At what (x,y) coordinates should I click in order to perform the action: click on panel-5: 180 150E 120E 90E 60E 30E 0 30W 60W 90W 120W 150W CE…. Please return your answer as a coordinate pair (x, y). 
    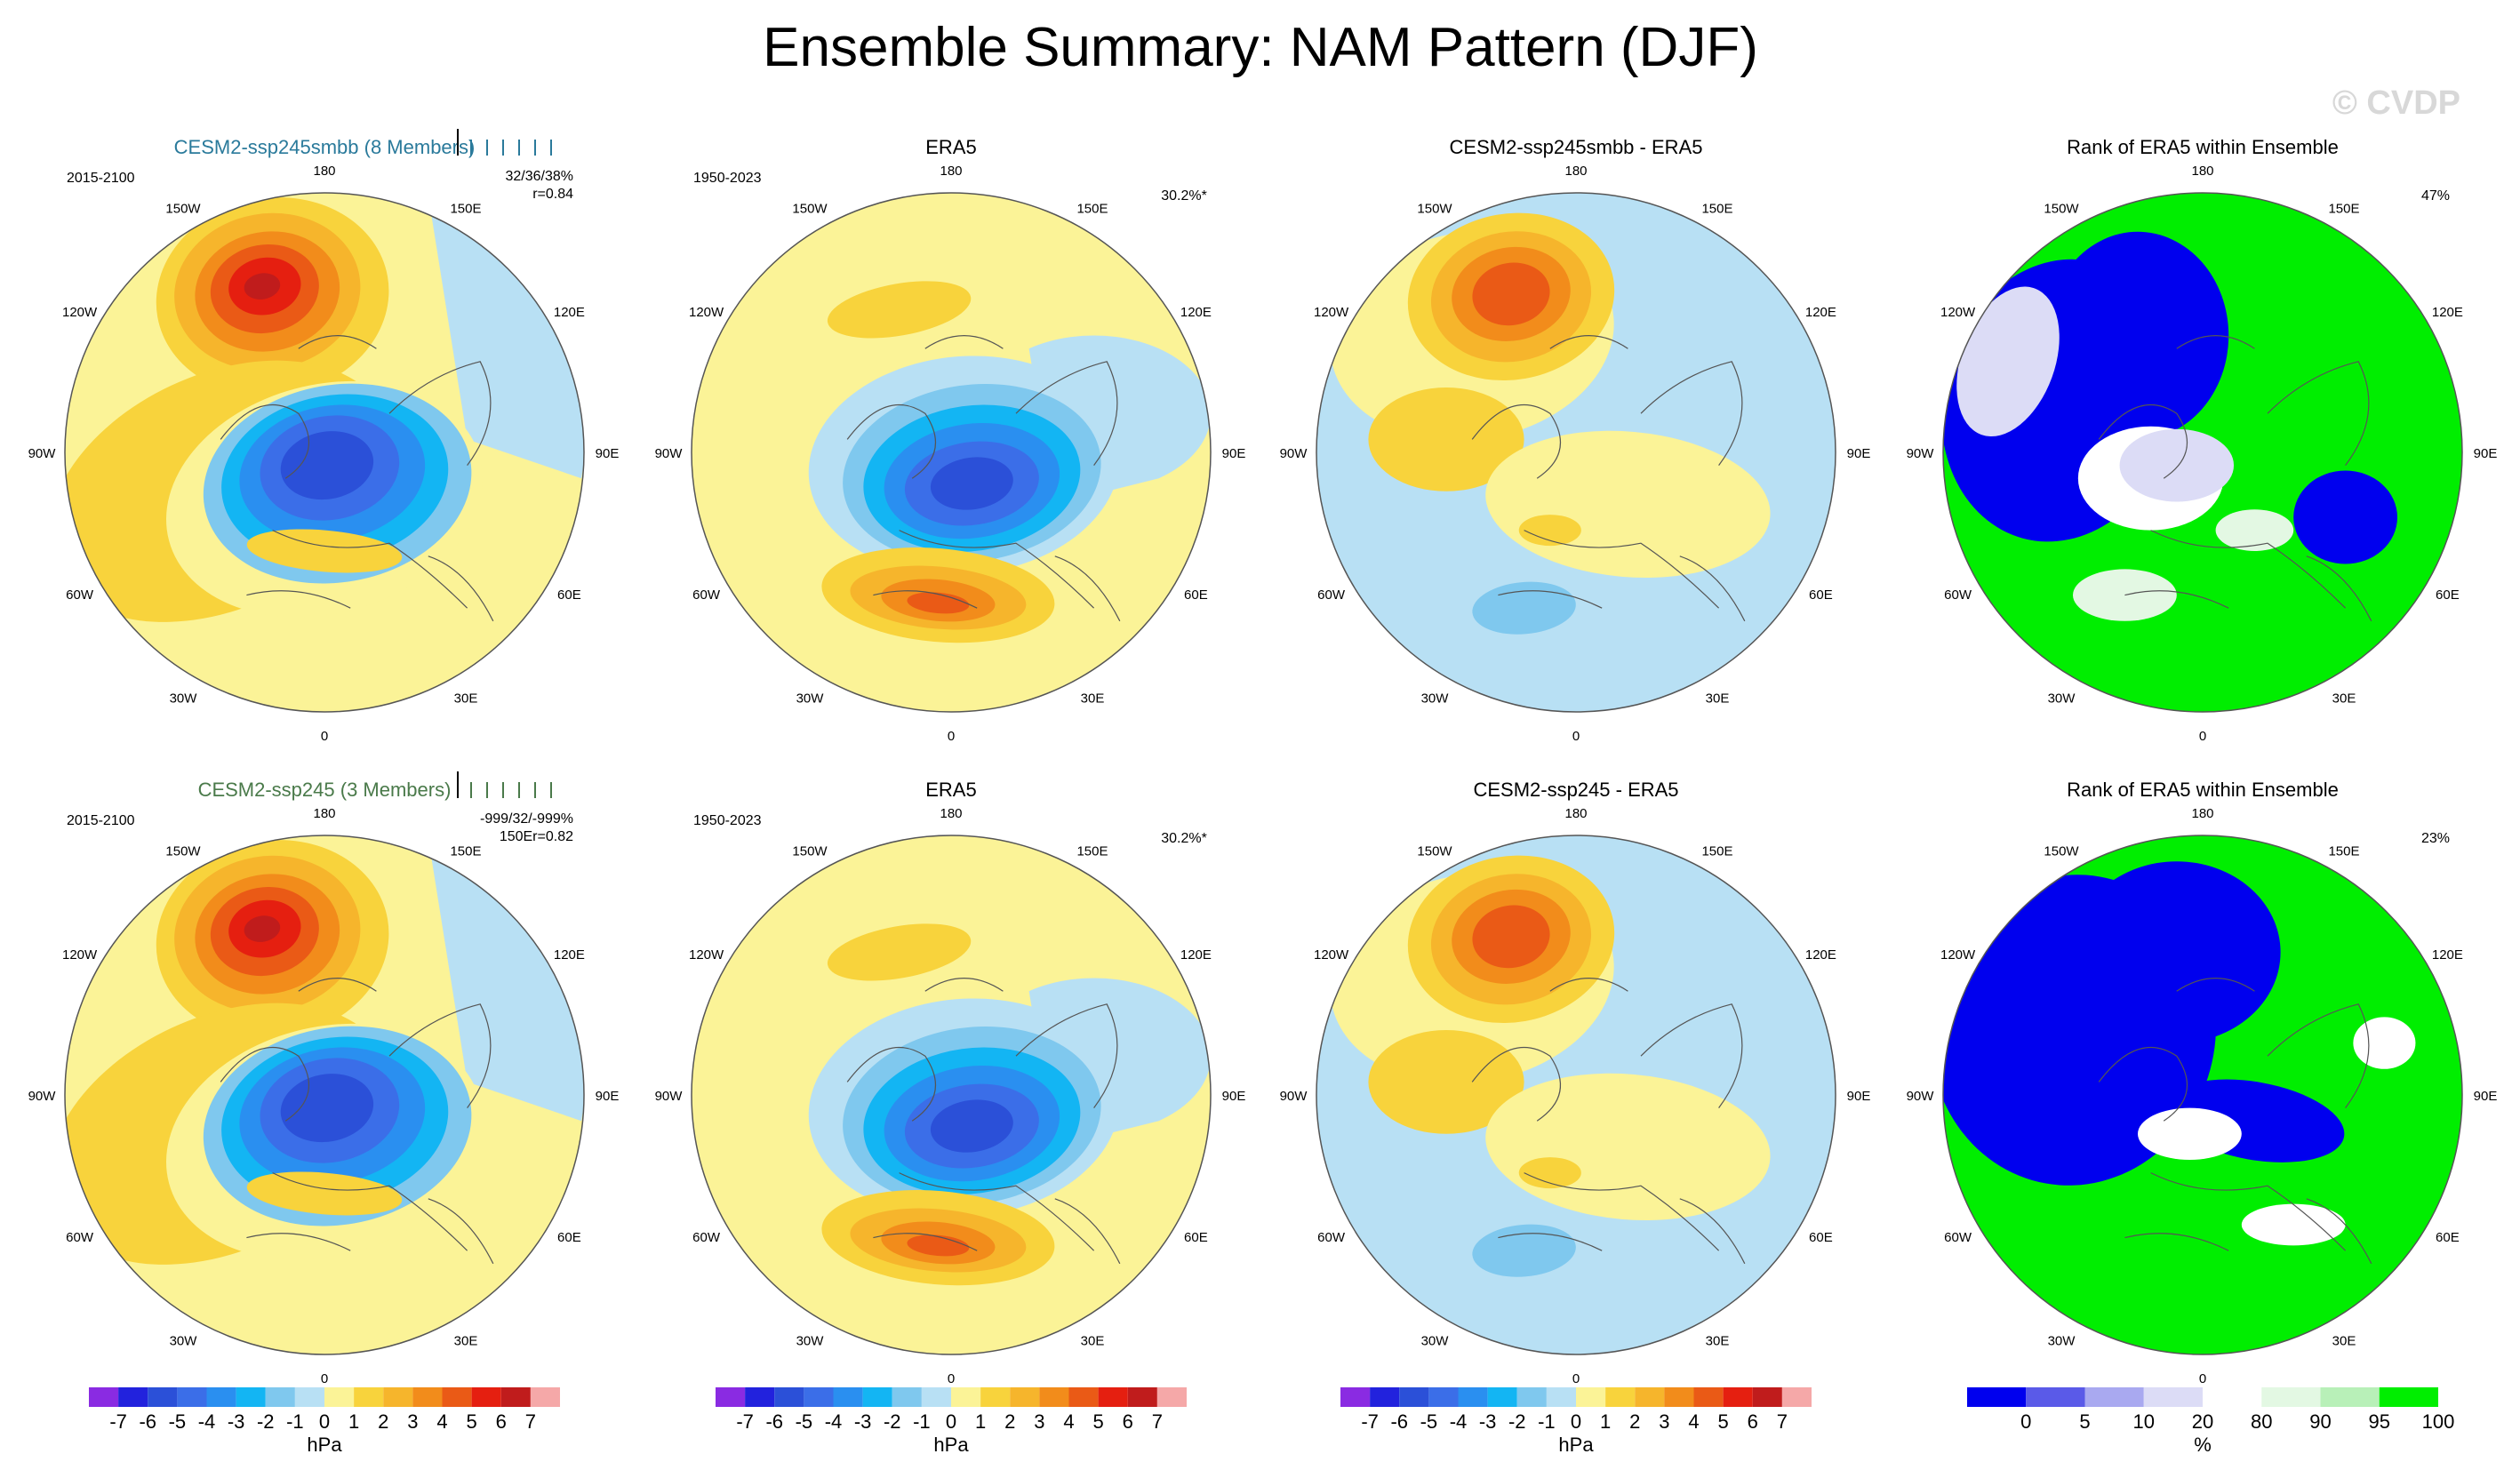
    Looking at the image, I should click on (323, 1078).